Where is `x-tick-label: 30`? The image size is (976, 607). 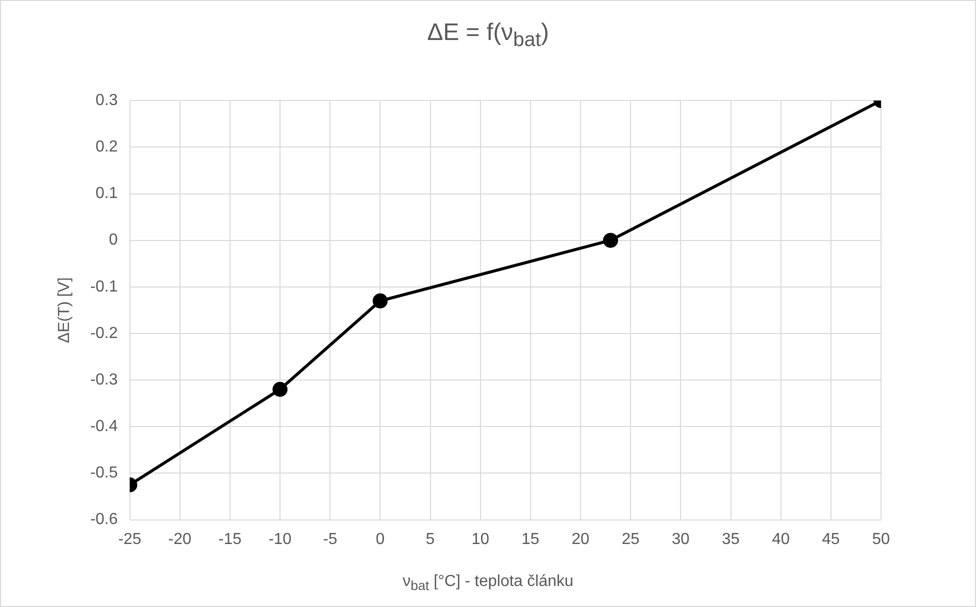 x-tick-label: 30 is located at coordinates (681, 539).